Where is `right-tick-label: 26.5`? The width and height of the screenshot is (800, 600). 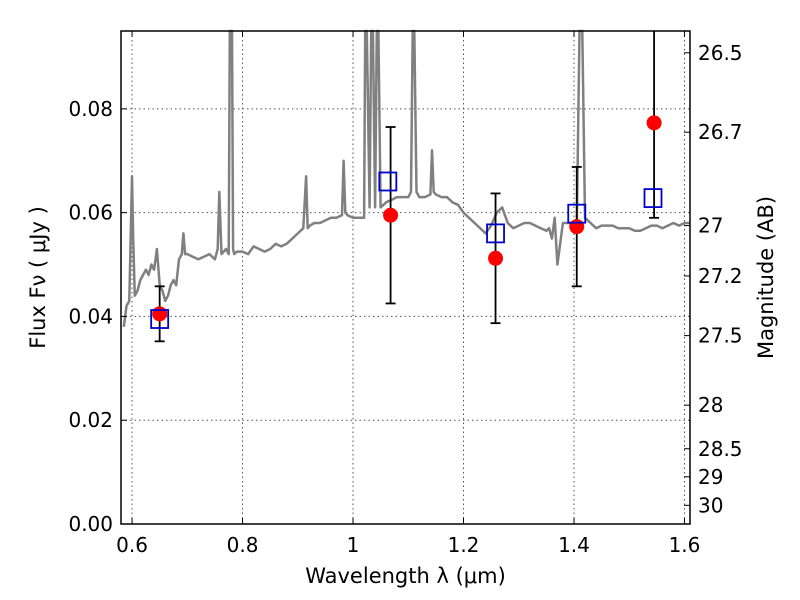
right-tick-label: 26.5 is located at coordinates (720, 53).